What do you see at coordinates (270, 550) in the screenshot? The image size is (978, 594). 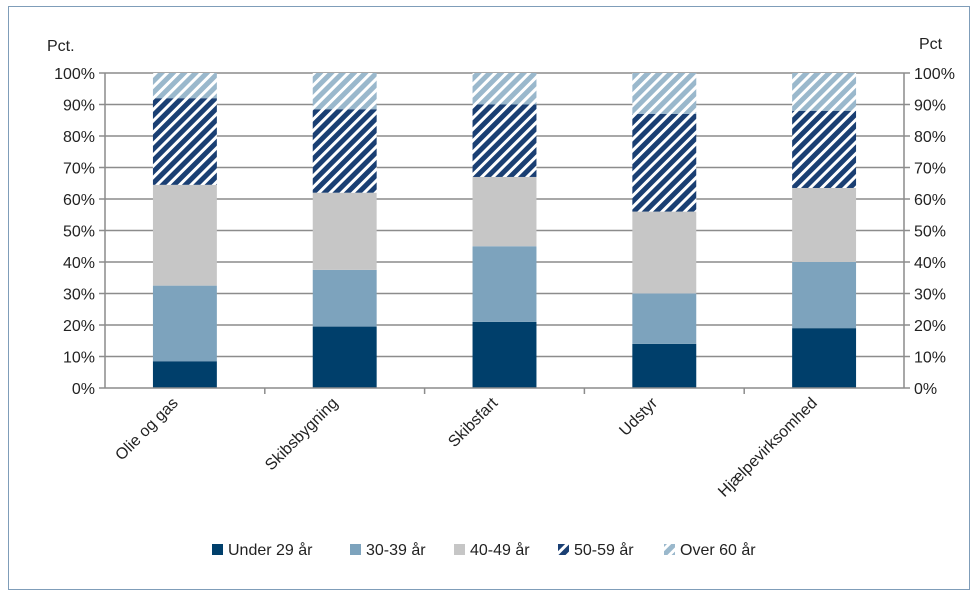 I see `legend-label: Under 29 år` at bounding box center [270, 550].